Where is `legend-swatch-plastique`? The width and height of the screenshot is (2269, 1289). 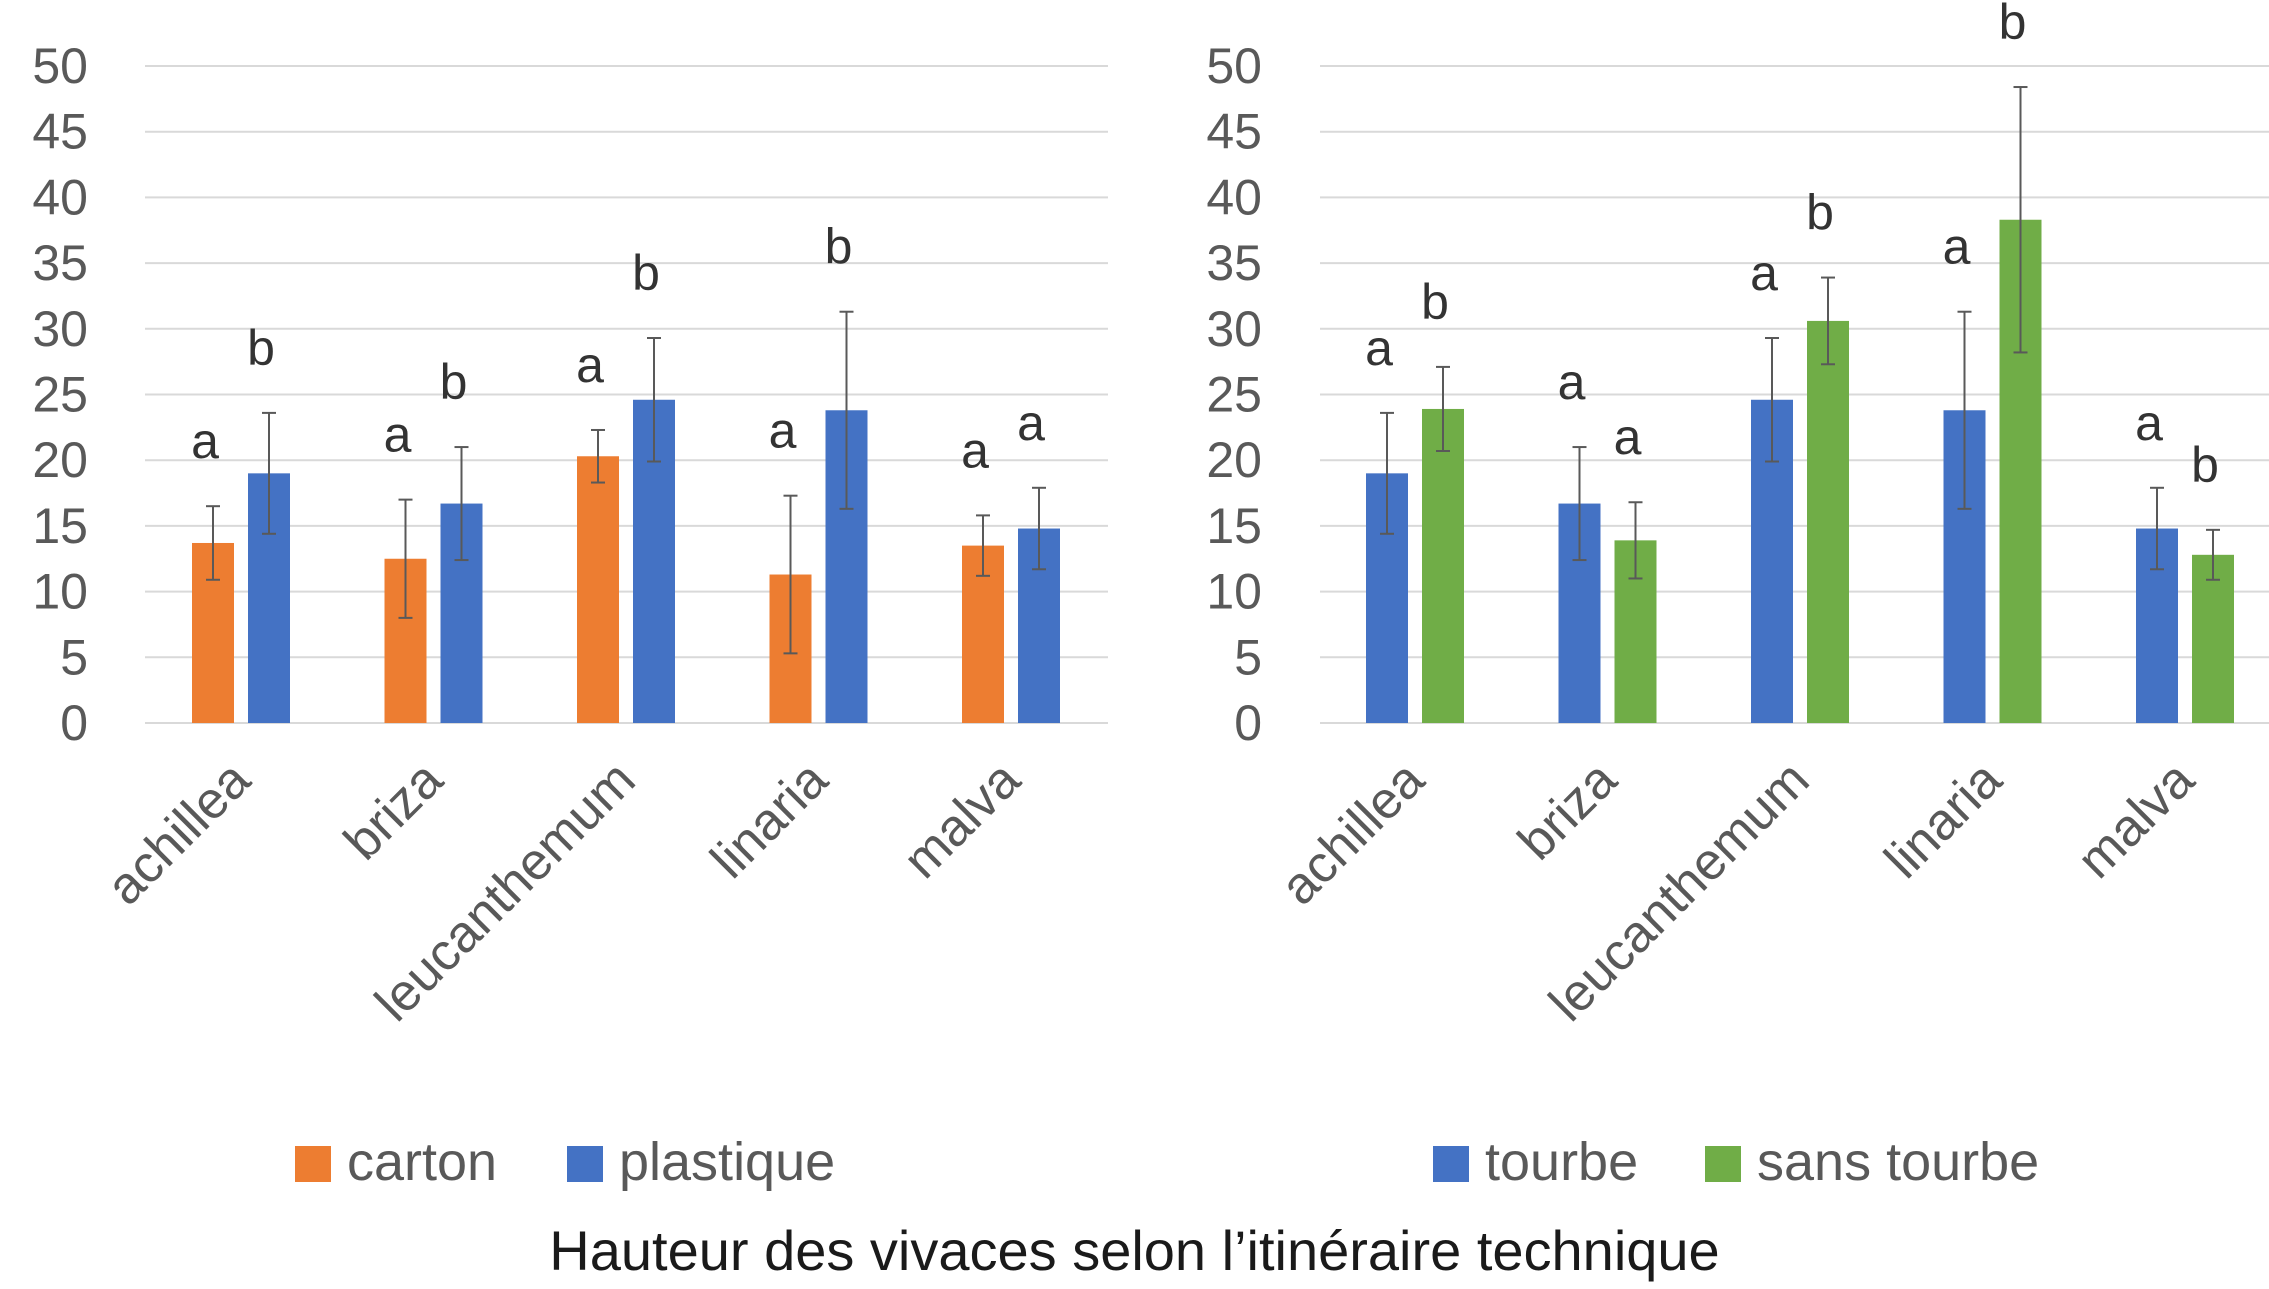 legend-swatch-plastique is located at coordinates (585, 1164).